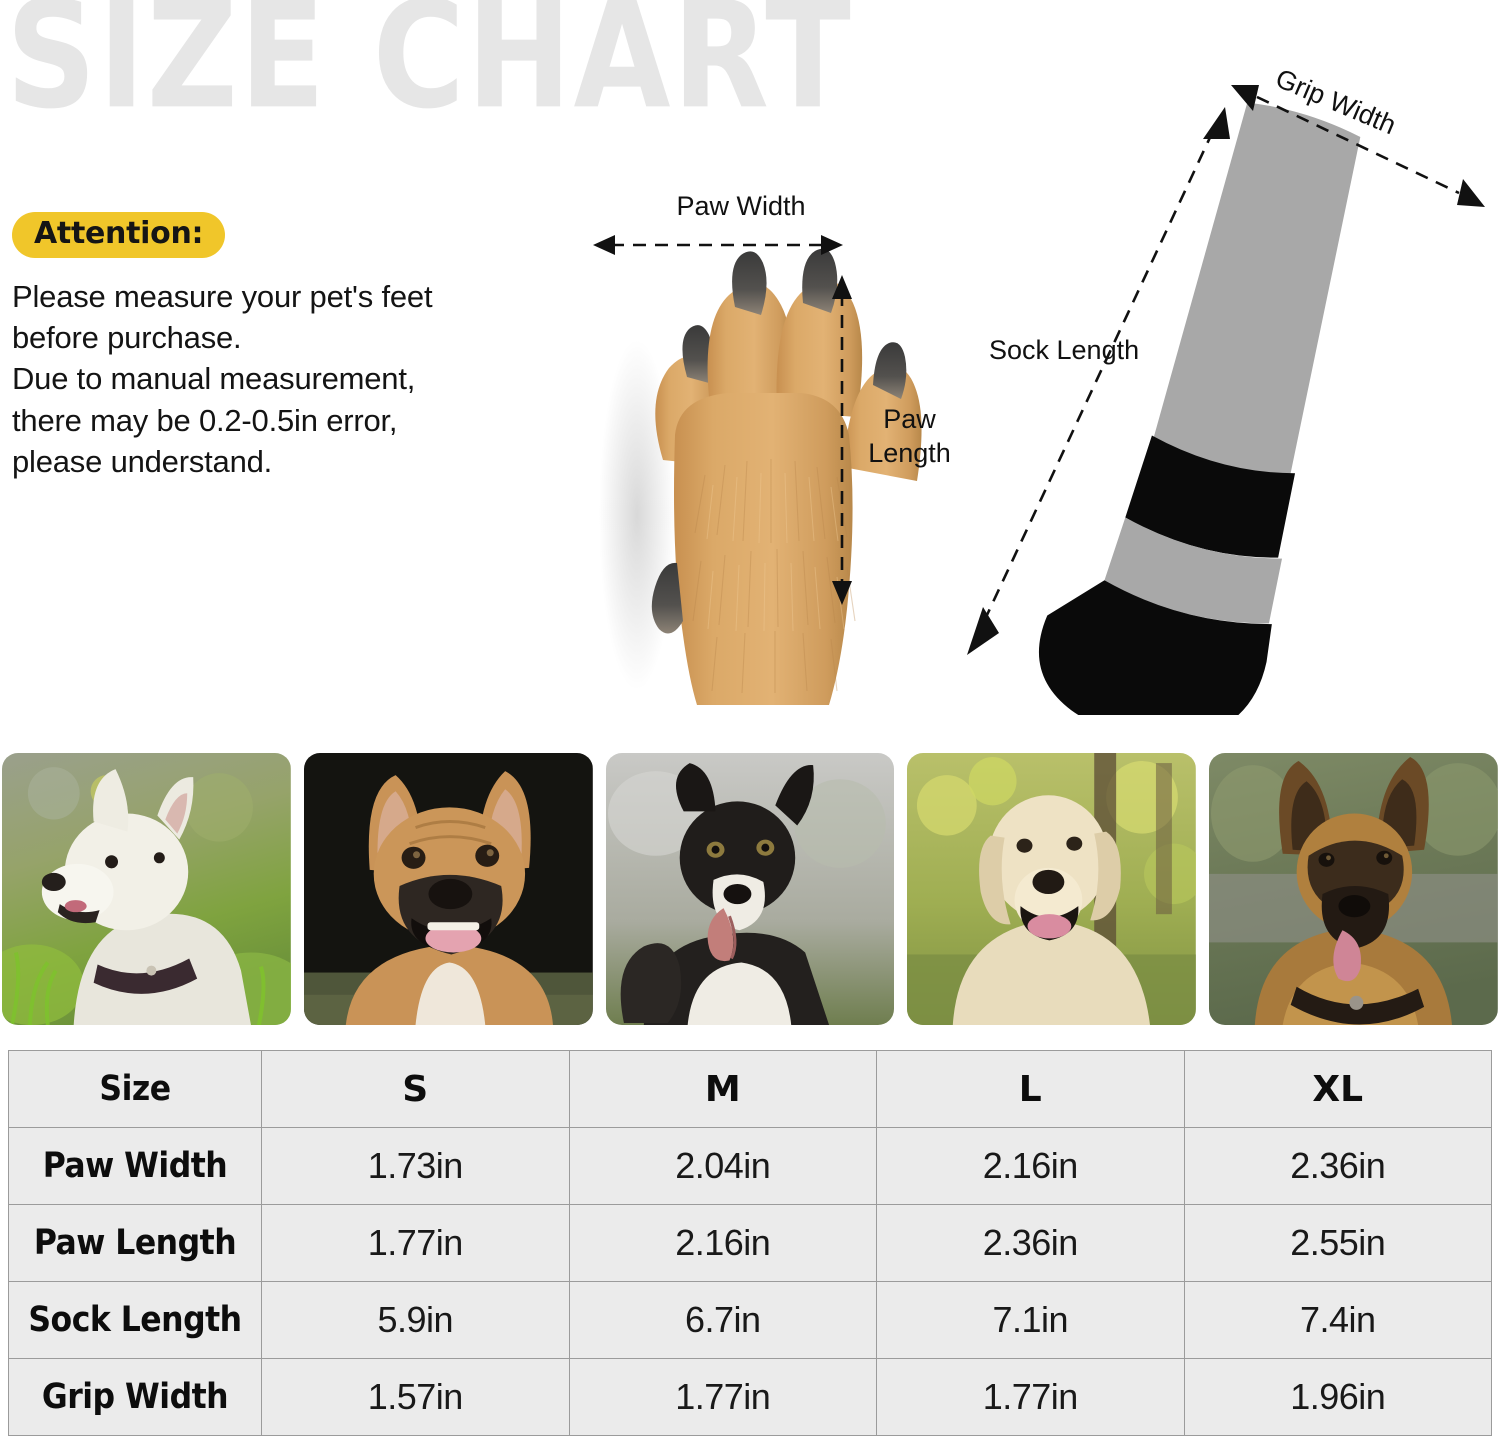 The image size is (1500, 1443). Describe the element at coordinates (1353, 889) in the screenshot. I see `dog-photo-german-shepherd` at that location.